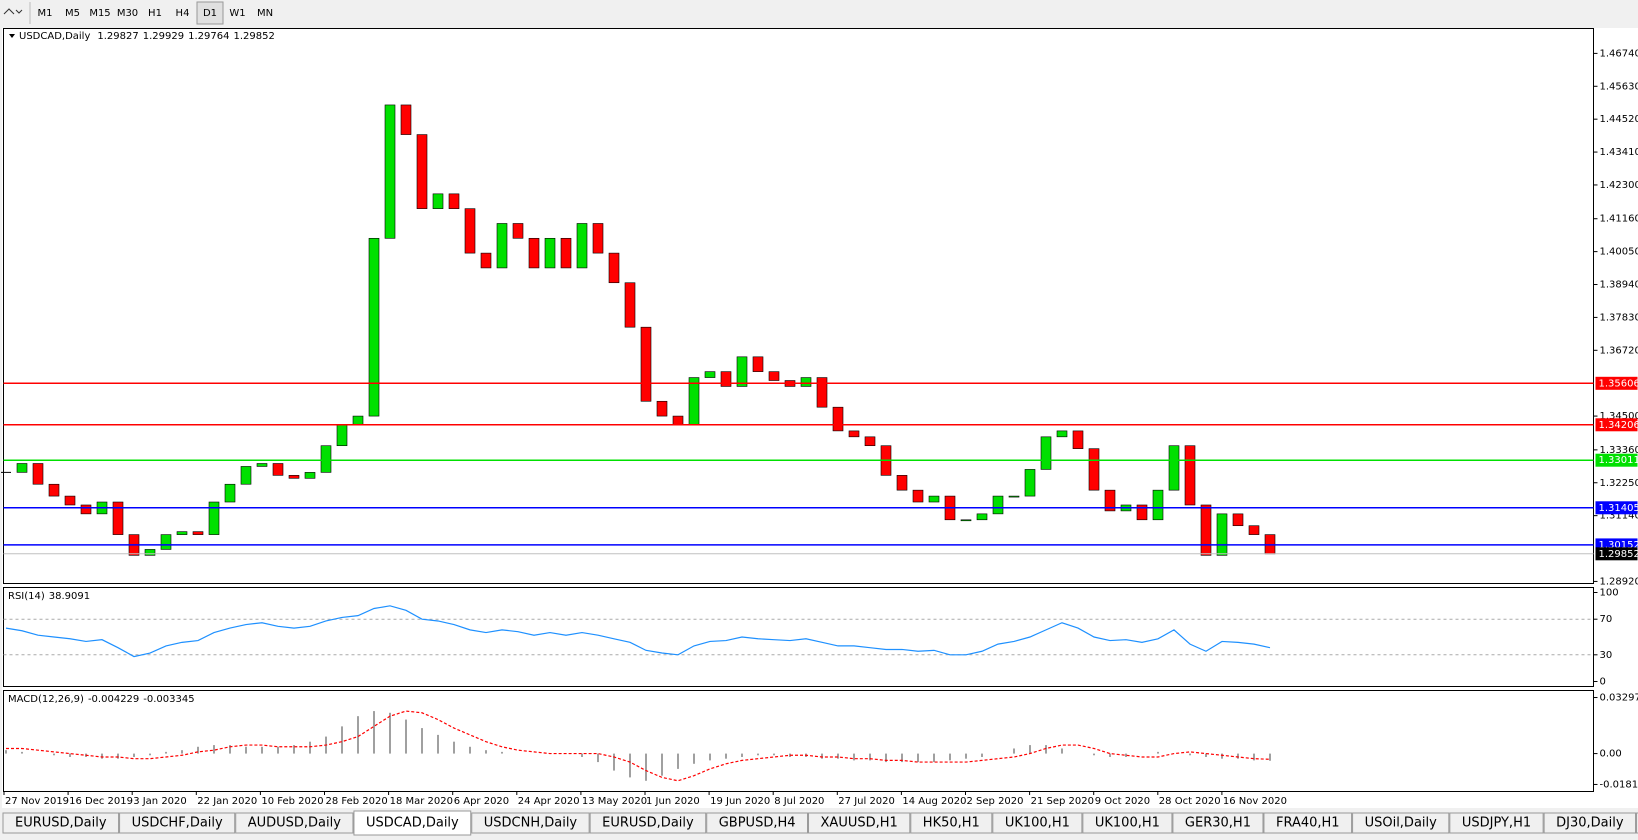 The image size is (1638, 840). I want to click on x-tick-label: 16 Dec 2019, so click(101, 801).